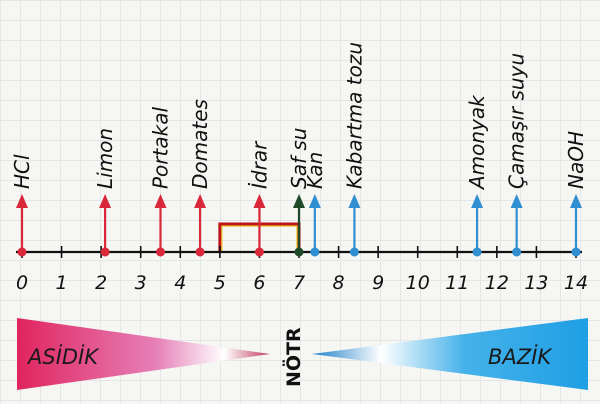 The width and height of the screenshot is (600, 404). I want to click on tick-label: 5, so click(220, 283).